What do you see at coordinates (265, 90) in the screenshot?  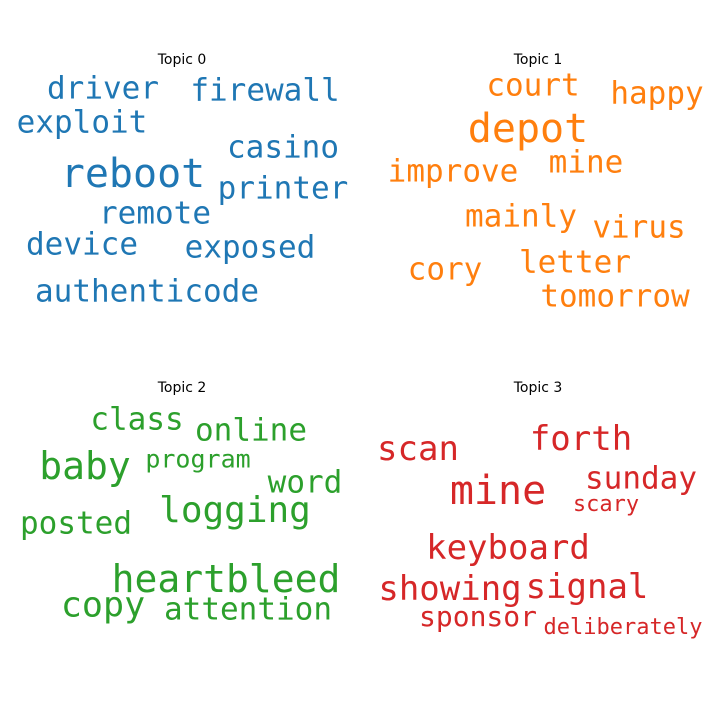 I see `word-firewall: firewall` at bounding box center [265, 90].